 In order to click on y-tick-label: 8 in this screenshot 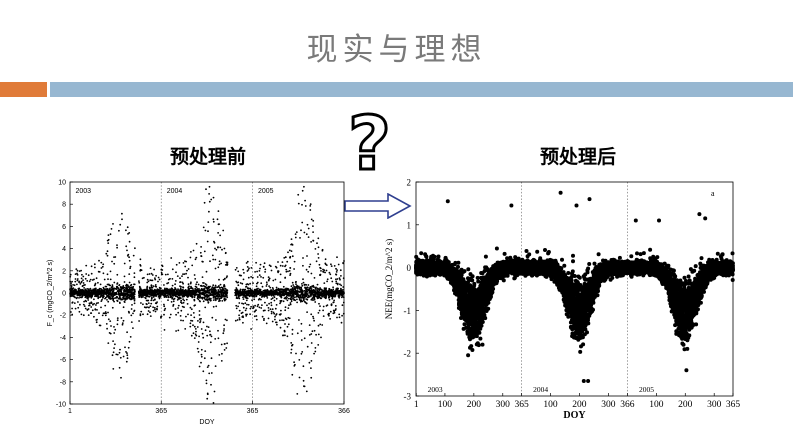, I will do `click(64, 205)`.